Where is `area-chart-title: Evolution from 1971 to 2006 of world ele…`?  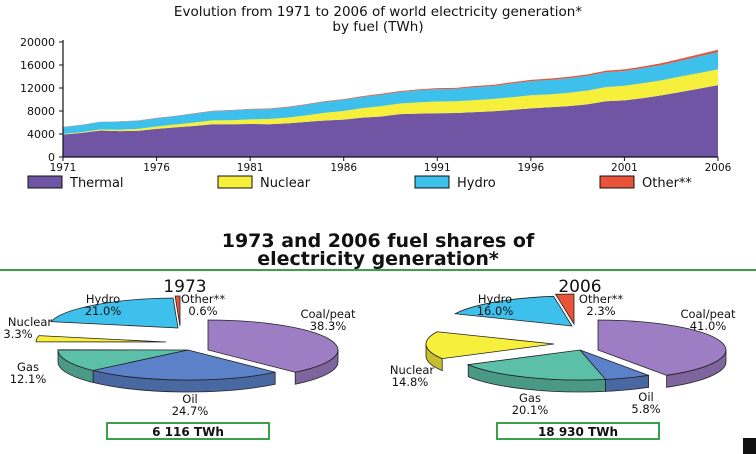 area-chart-title: Evolution from 1971 to 2006 of world ele… is located at coordinates (378, 12).